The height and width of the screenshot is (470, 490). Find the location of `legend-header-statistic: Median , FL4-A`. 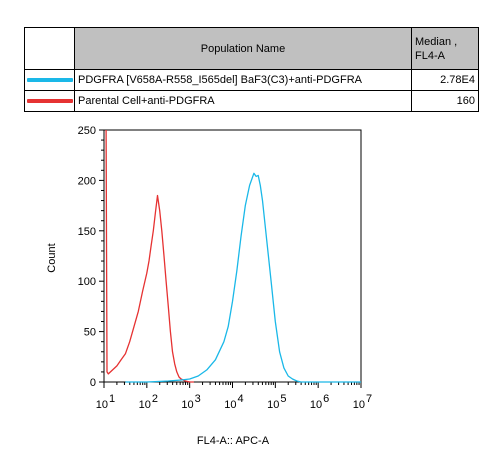

legend-header-statistic: Median , FL4-A is located at coordinates (445, 48).